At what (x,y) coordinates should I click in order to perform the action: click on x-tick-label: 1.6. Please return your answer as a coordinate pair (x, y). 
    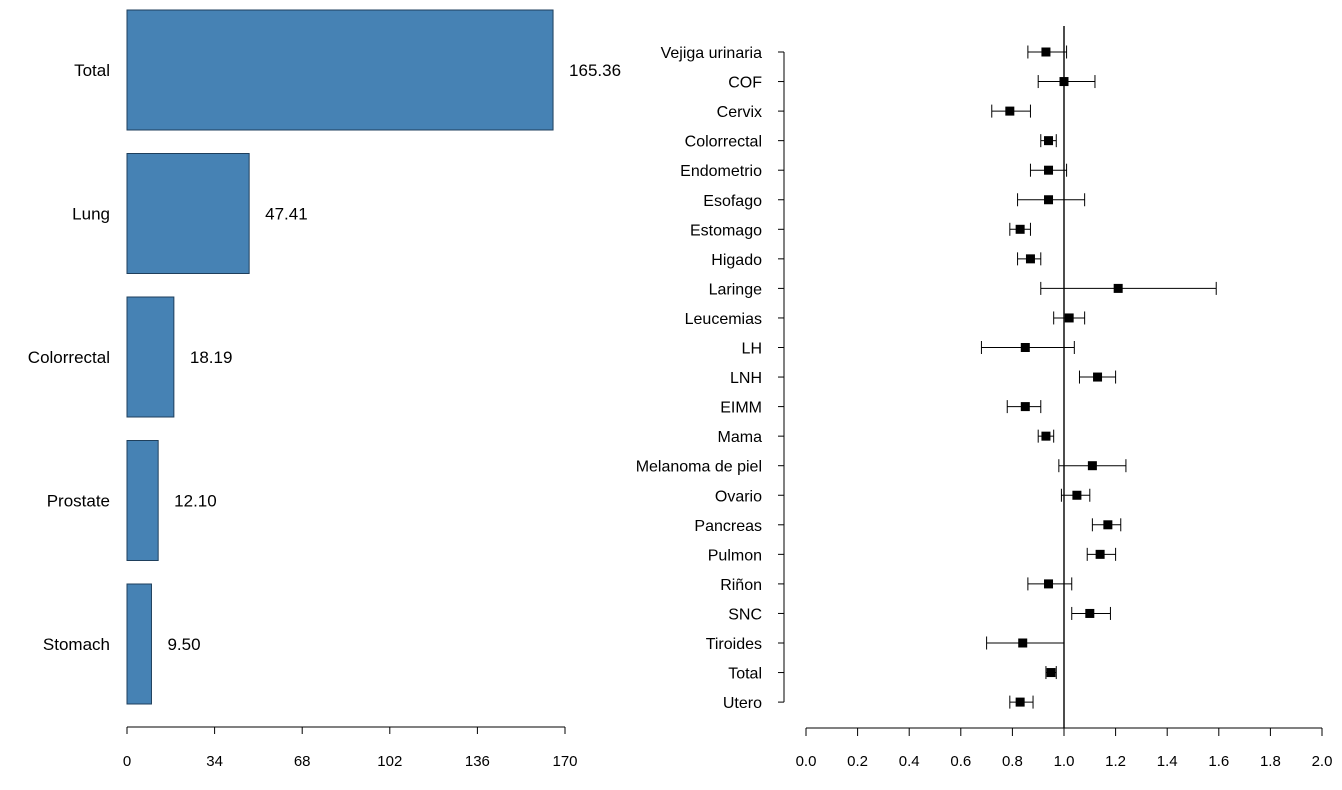
    Looking at the image, I should click on (1218, 761).